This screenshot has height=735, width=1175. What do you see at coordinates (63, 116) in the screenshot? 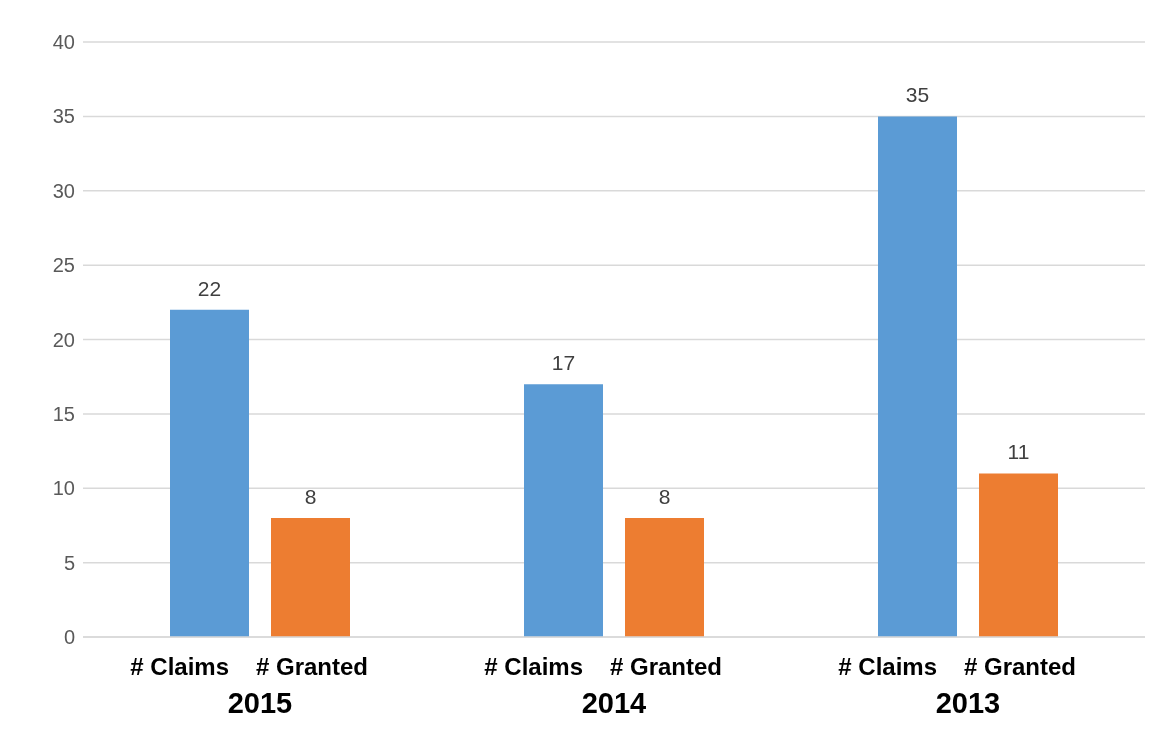
I see `y-tick-label: 35` at bounding box center [63, 116].